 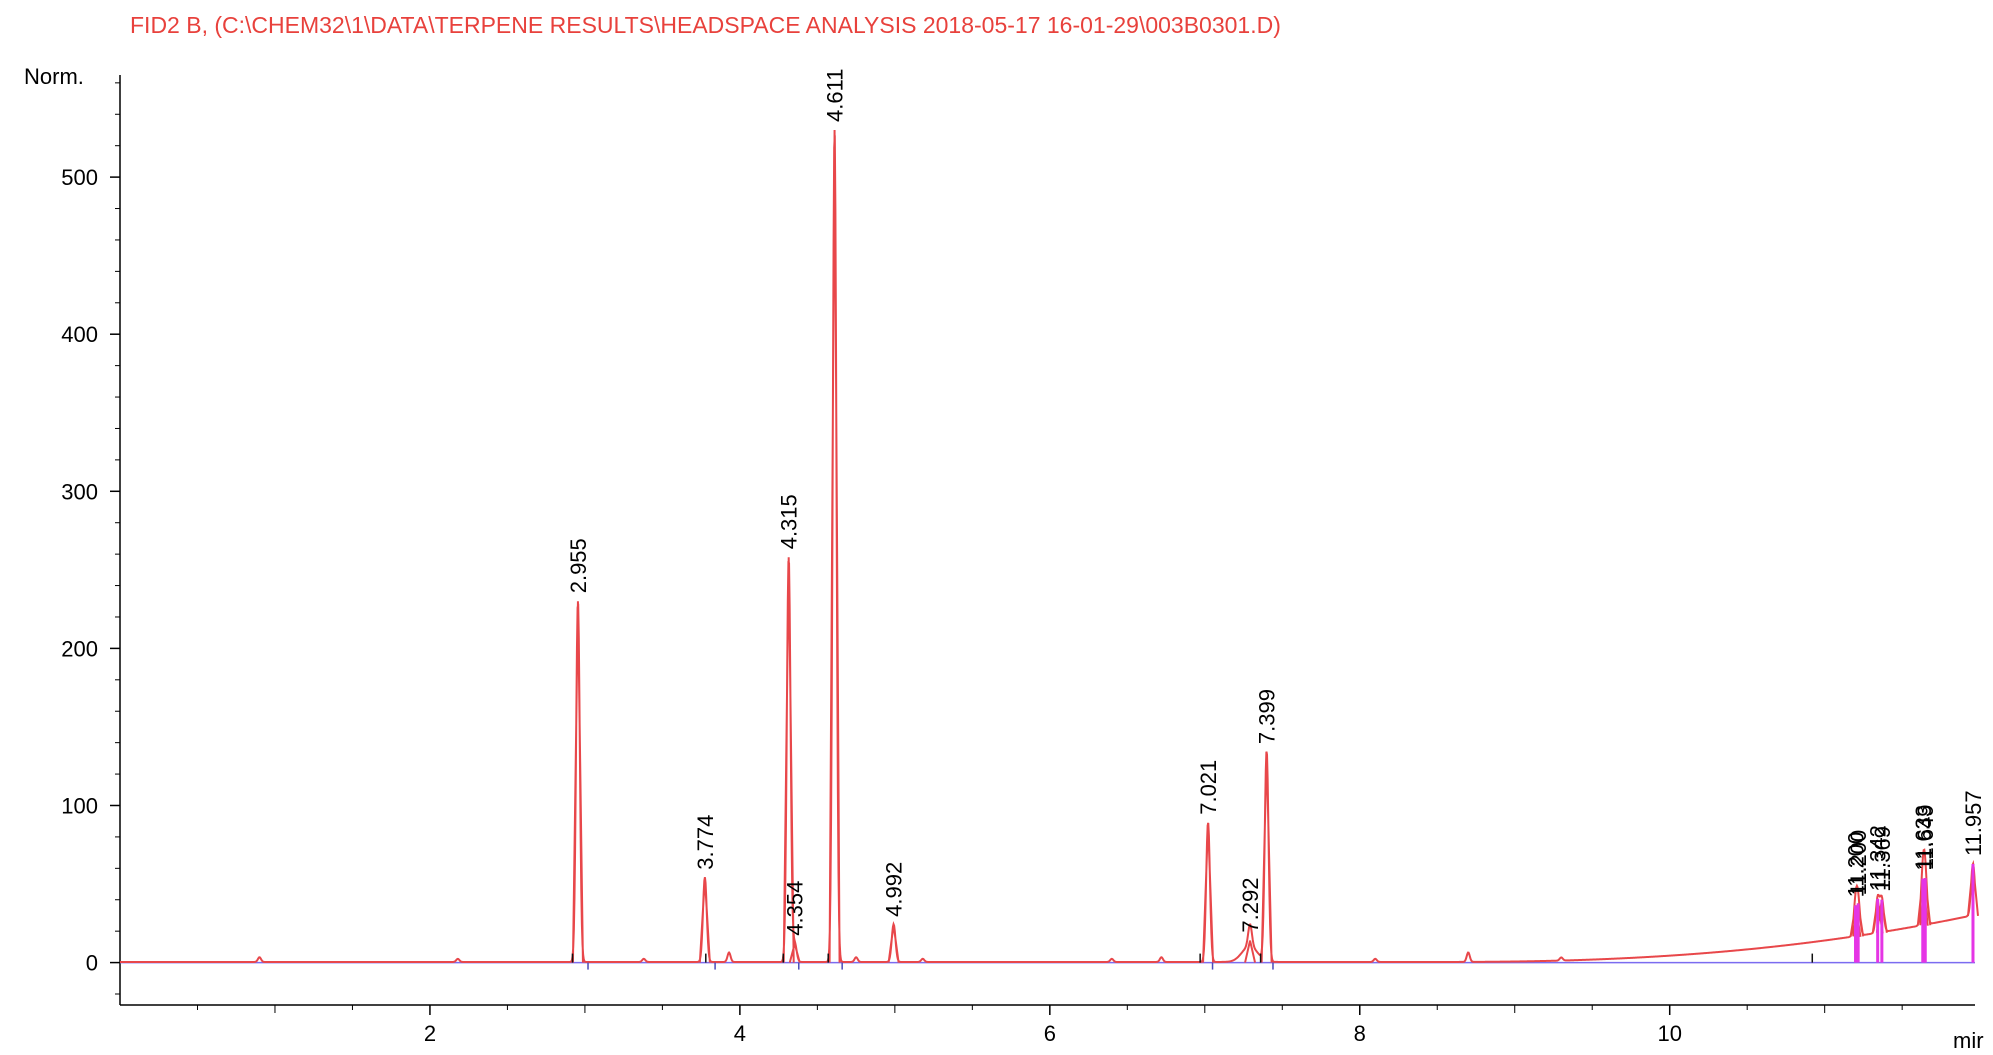 I want to click on y-tick-label: 400, so click(x=79, y=334).